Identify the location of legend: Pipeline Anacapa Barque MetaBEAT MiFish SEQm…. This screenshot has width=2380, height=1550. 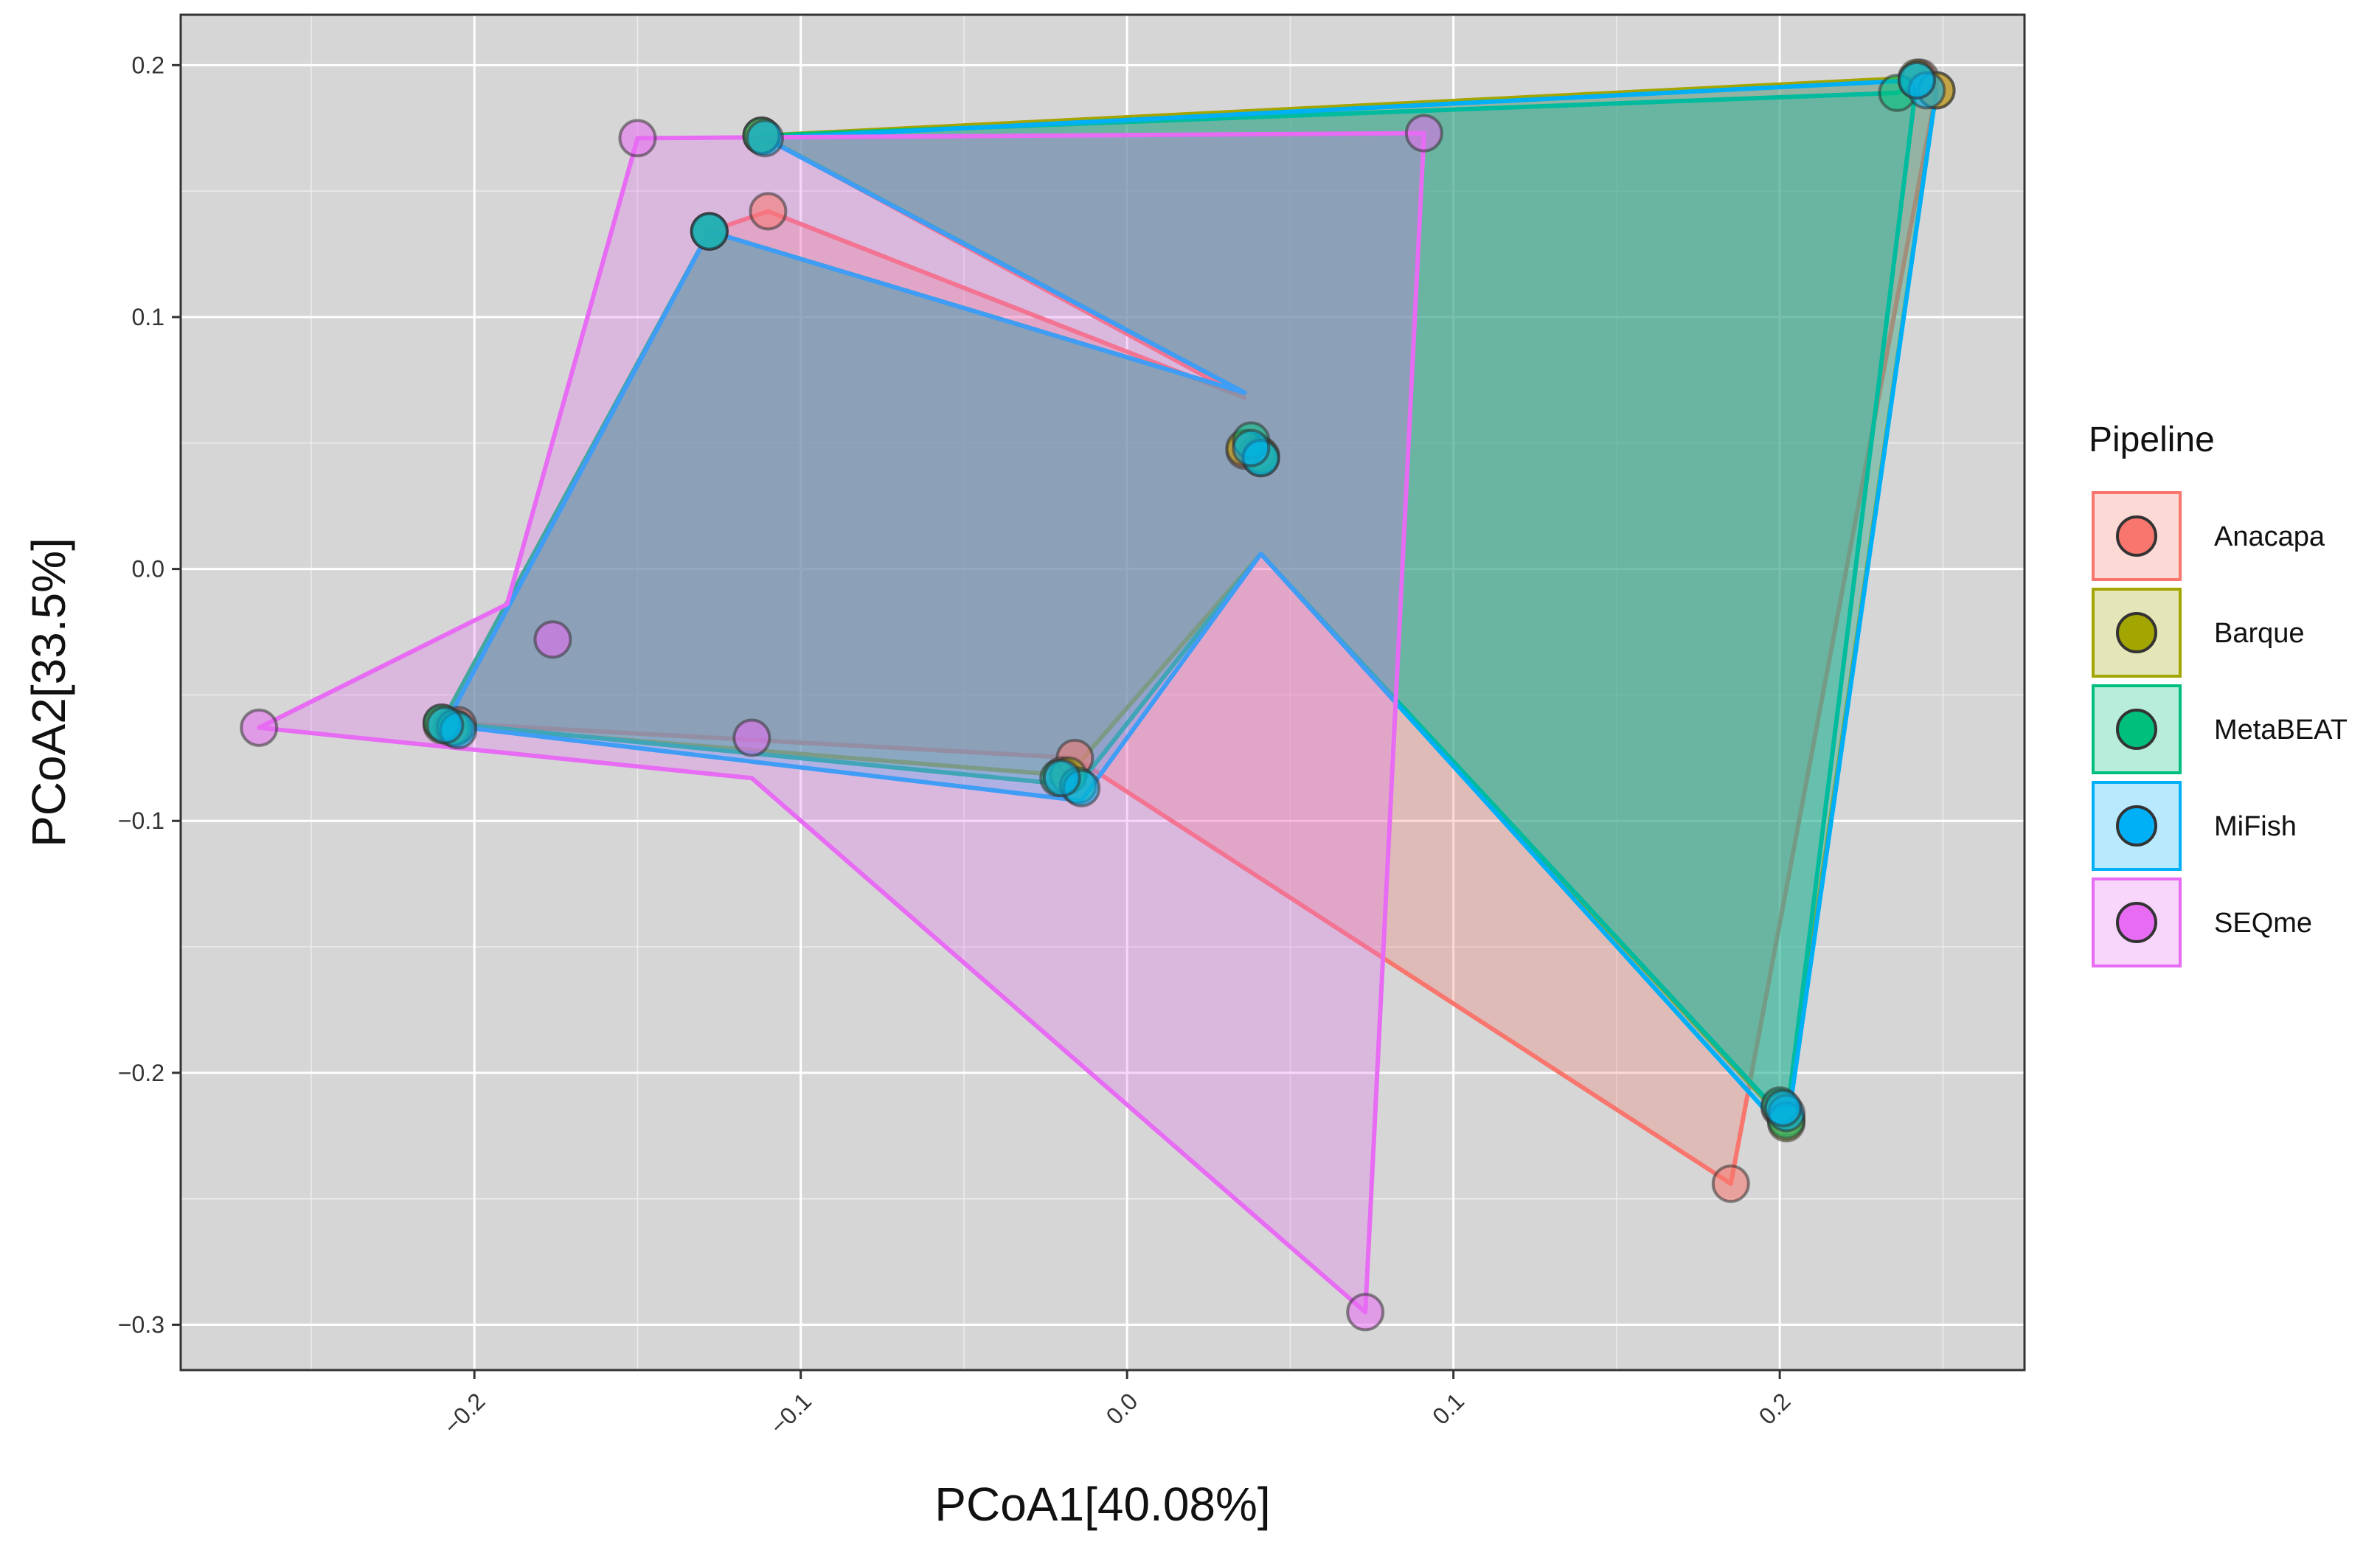
(2218, 693).